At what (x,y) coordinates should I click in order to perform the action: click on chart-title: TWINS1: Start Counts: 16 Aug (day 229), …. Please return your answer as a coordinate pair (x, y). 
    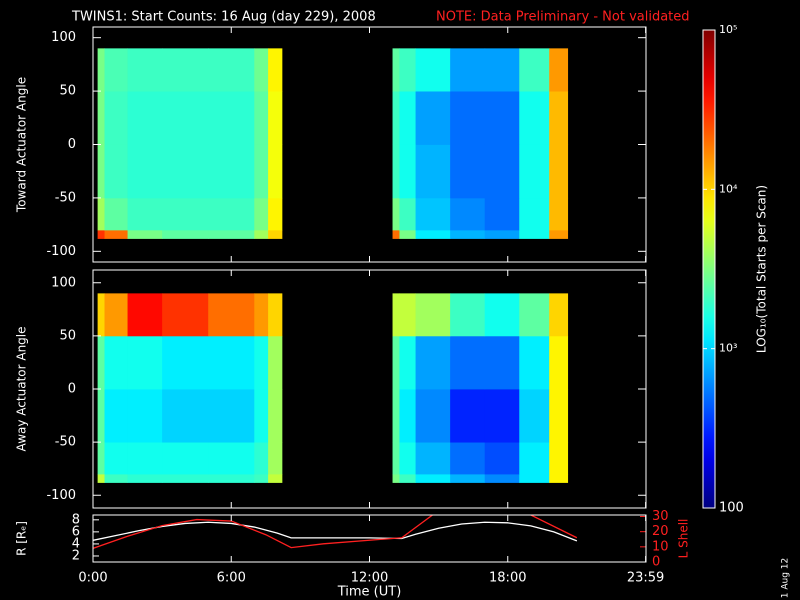
    Looking at the image, I should click on (223, 17).